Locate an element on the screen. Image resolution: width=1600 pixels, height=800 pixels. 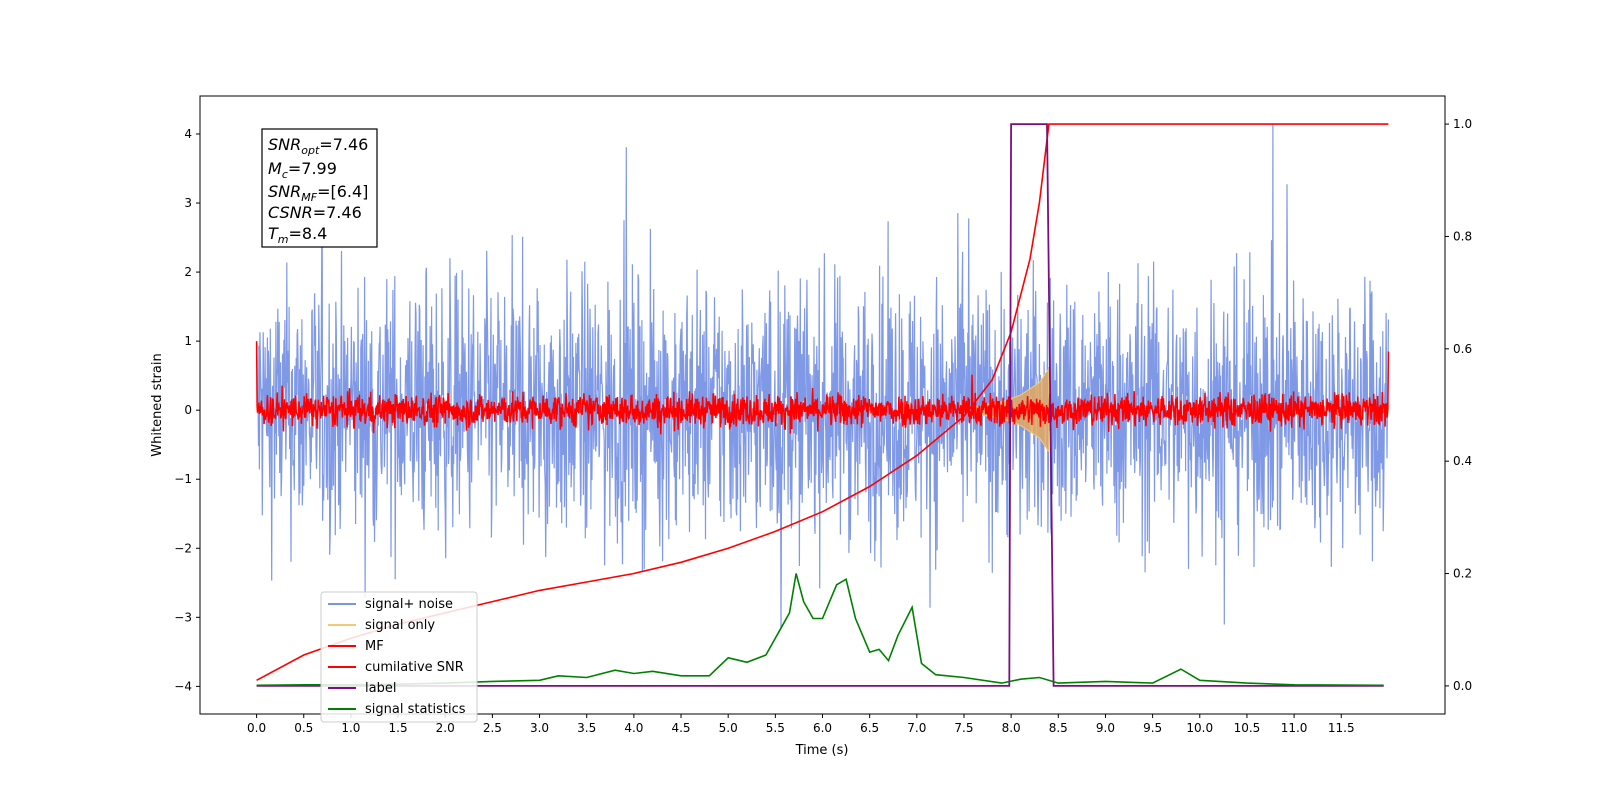
y-left-tick-label: 3 is located at coordinates (188, 203).